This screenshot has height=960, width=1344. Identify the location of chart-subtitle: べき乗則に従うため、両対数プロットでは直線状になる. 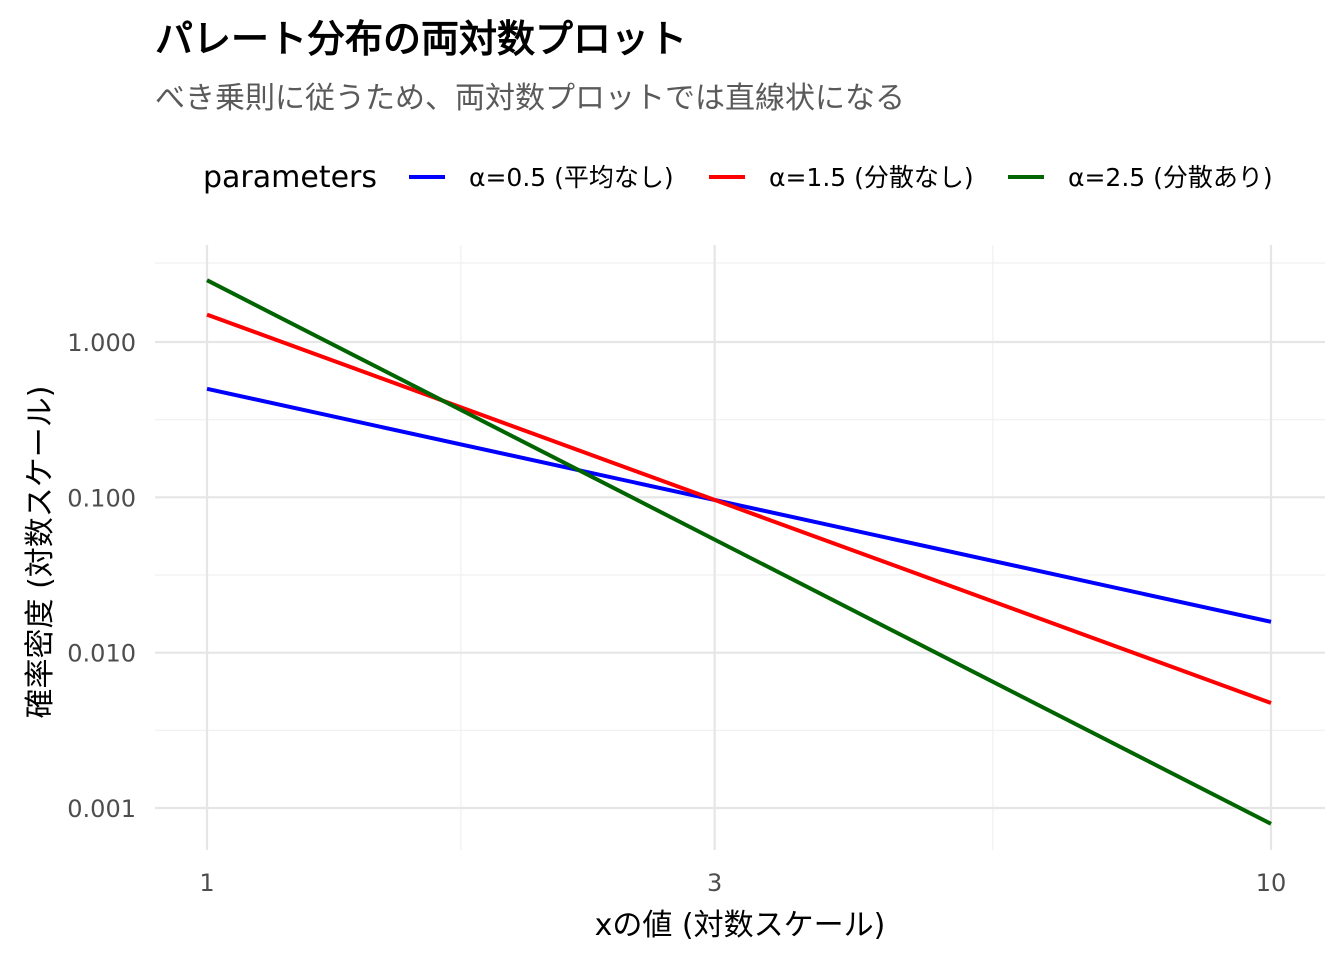
(530, 98).